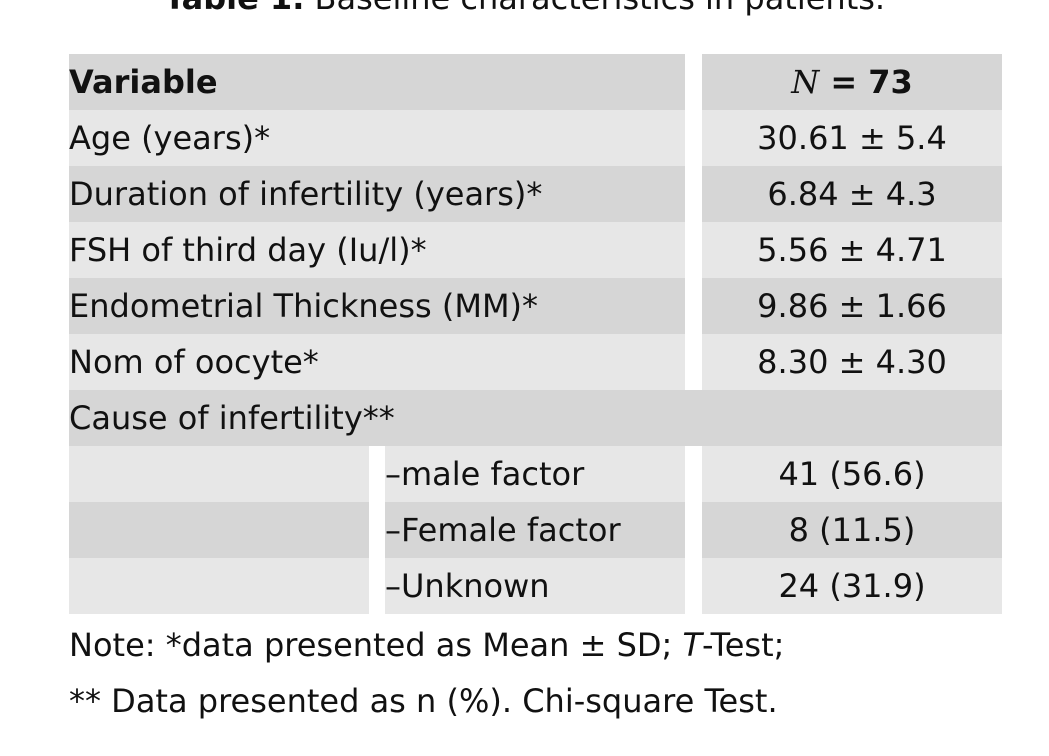 This screenshot has width=1049, height=756. Describe the element at coordinates (743, 645) in the screenshot. I see `note-1-suffix: -Test;` at that location.